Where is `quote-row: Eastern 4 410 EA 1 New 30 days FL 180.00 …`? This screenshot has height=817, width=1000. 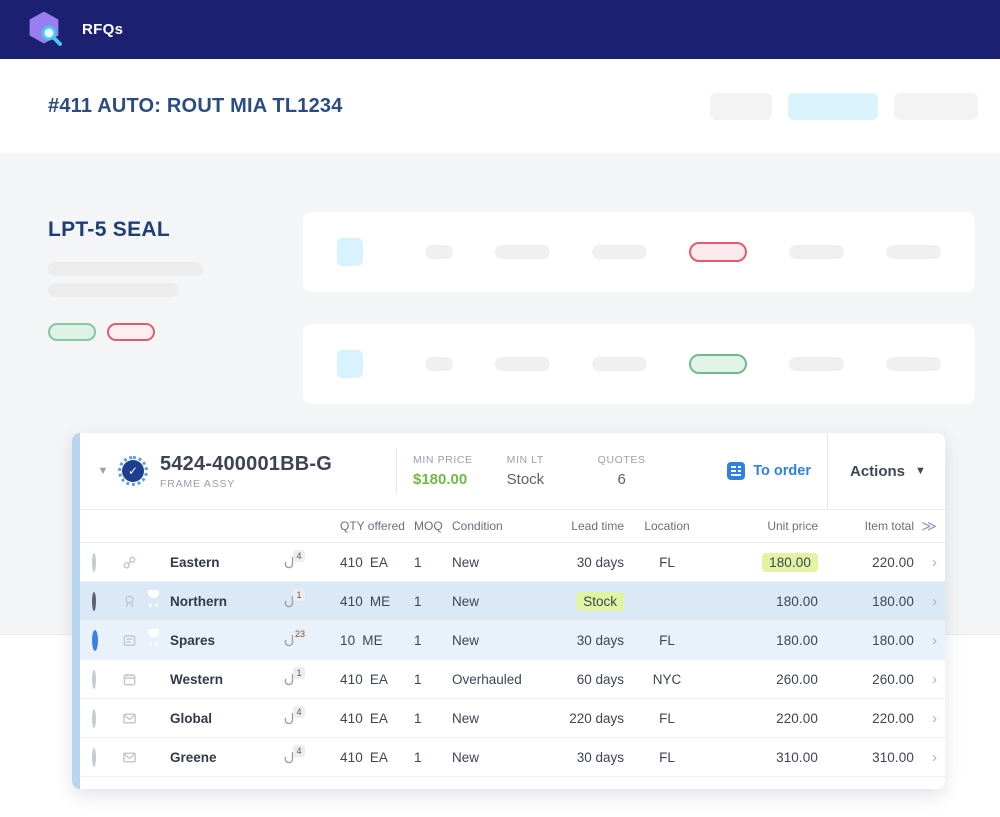 quote-row: Eastern 4 410 EA 1 New 30 days FL 180.00 … is located at coordinates (512, 562).